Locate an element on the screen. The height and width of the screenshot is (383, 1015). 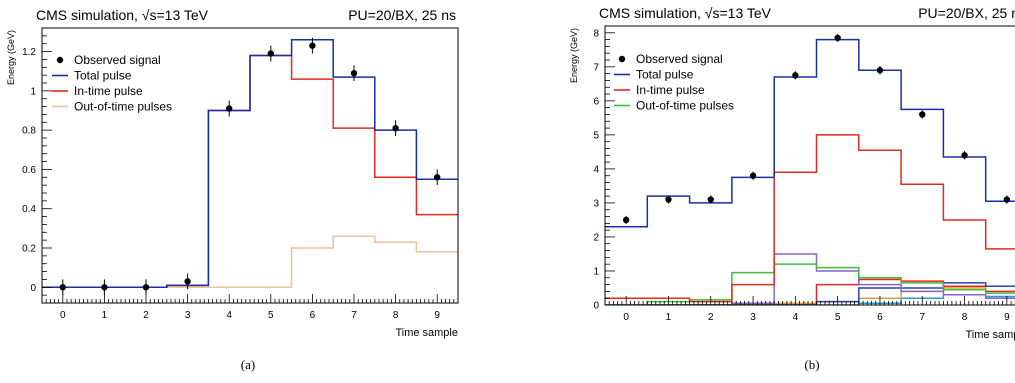
caption-b: (b) is located at coordinates (811, 364).